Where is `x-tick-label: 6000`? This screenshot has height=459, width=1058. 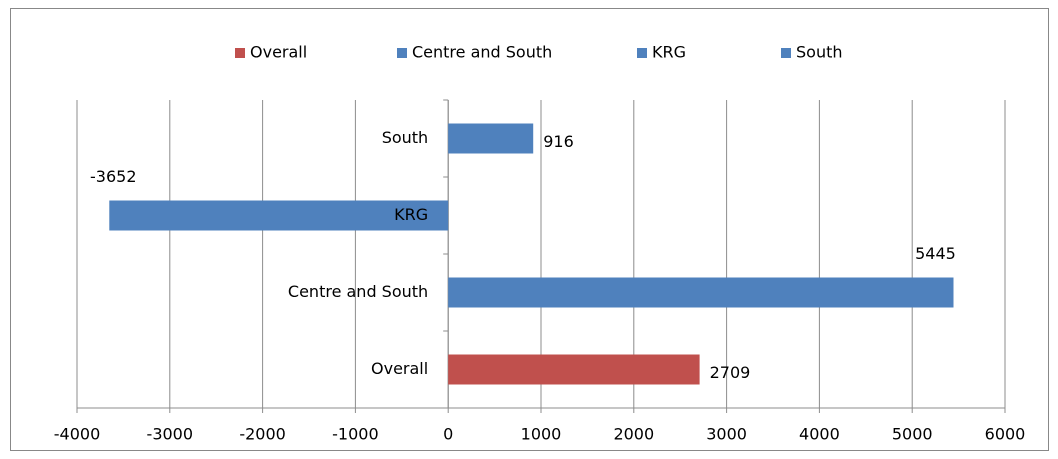 x-tick-label: 6000 is located at coordinates (1005, 434).